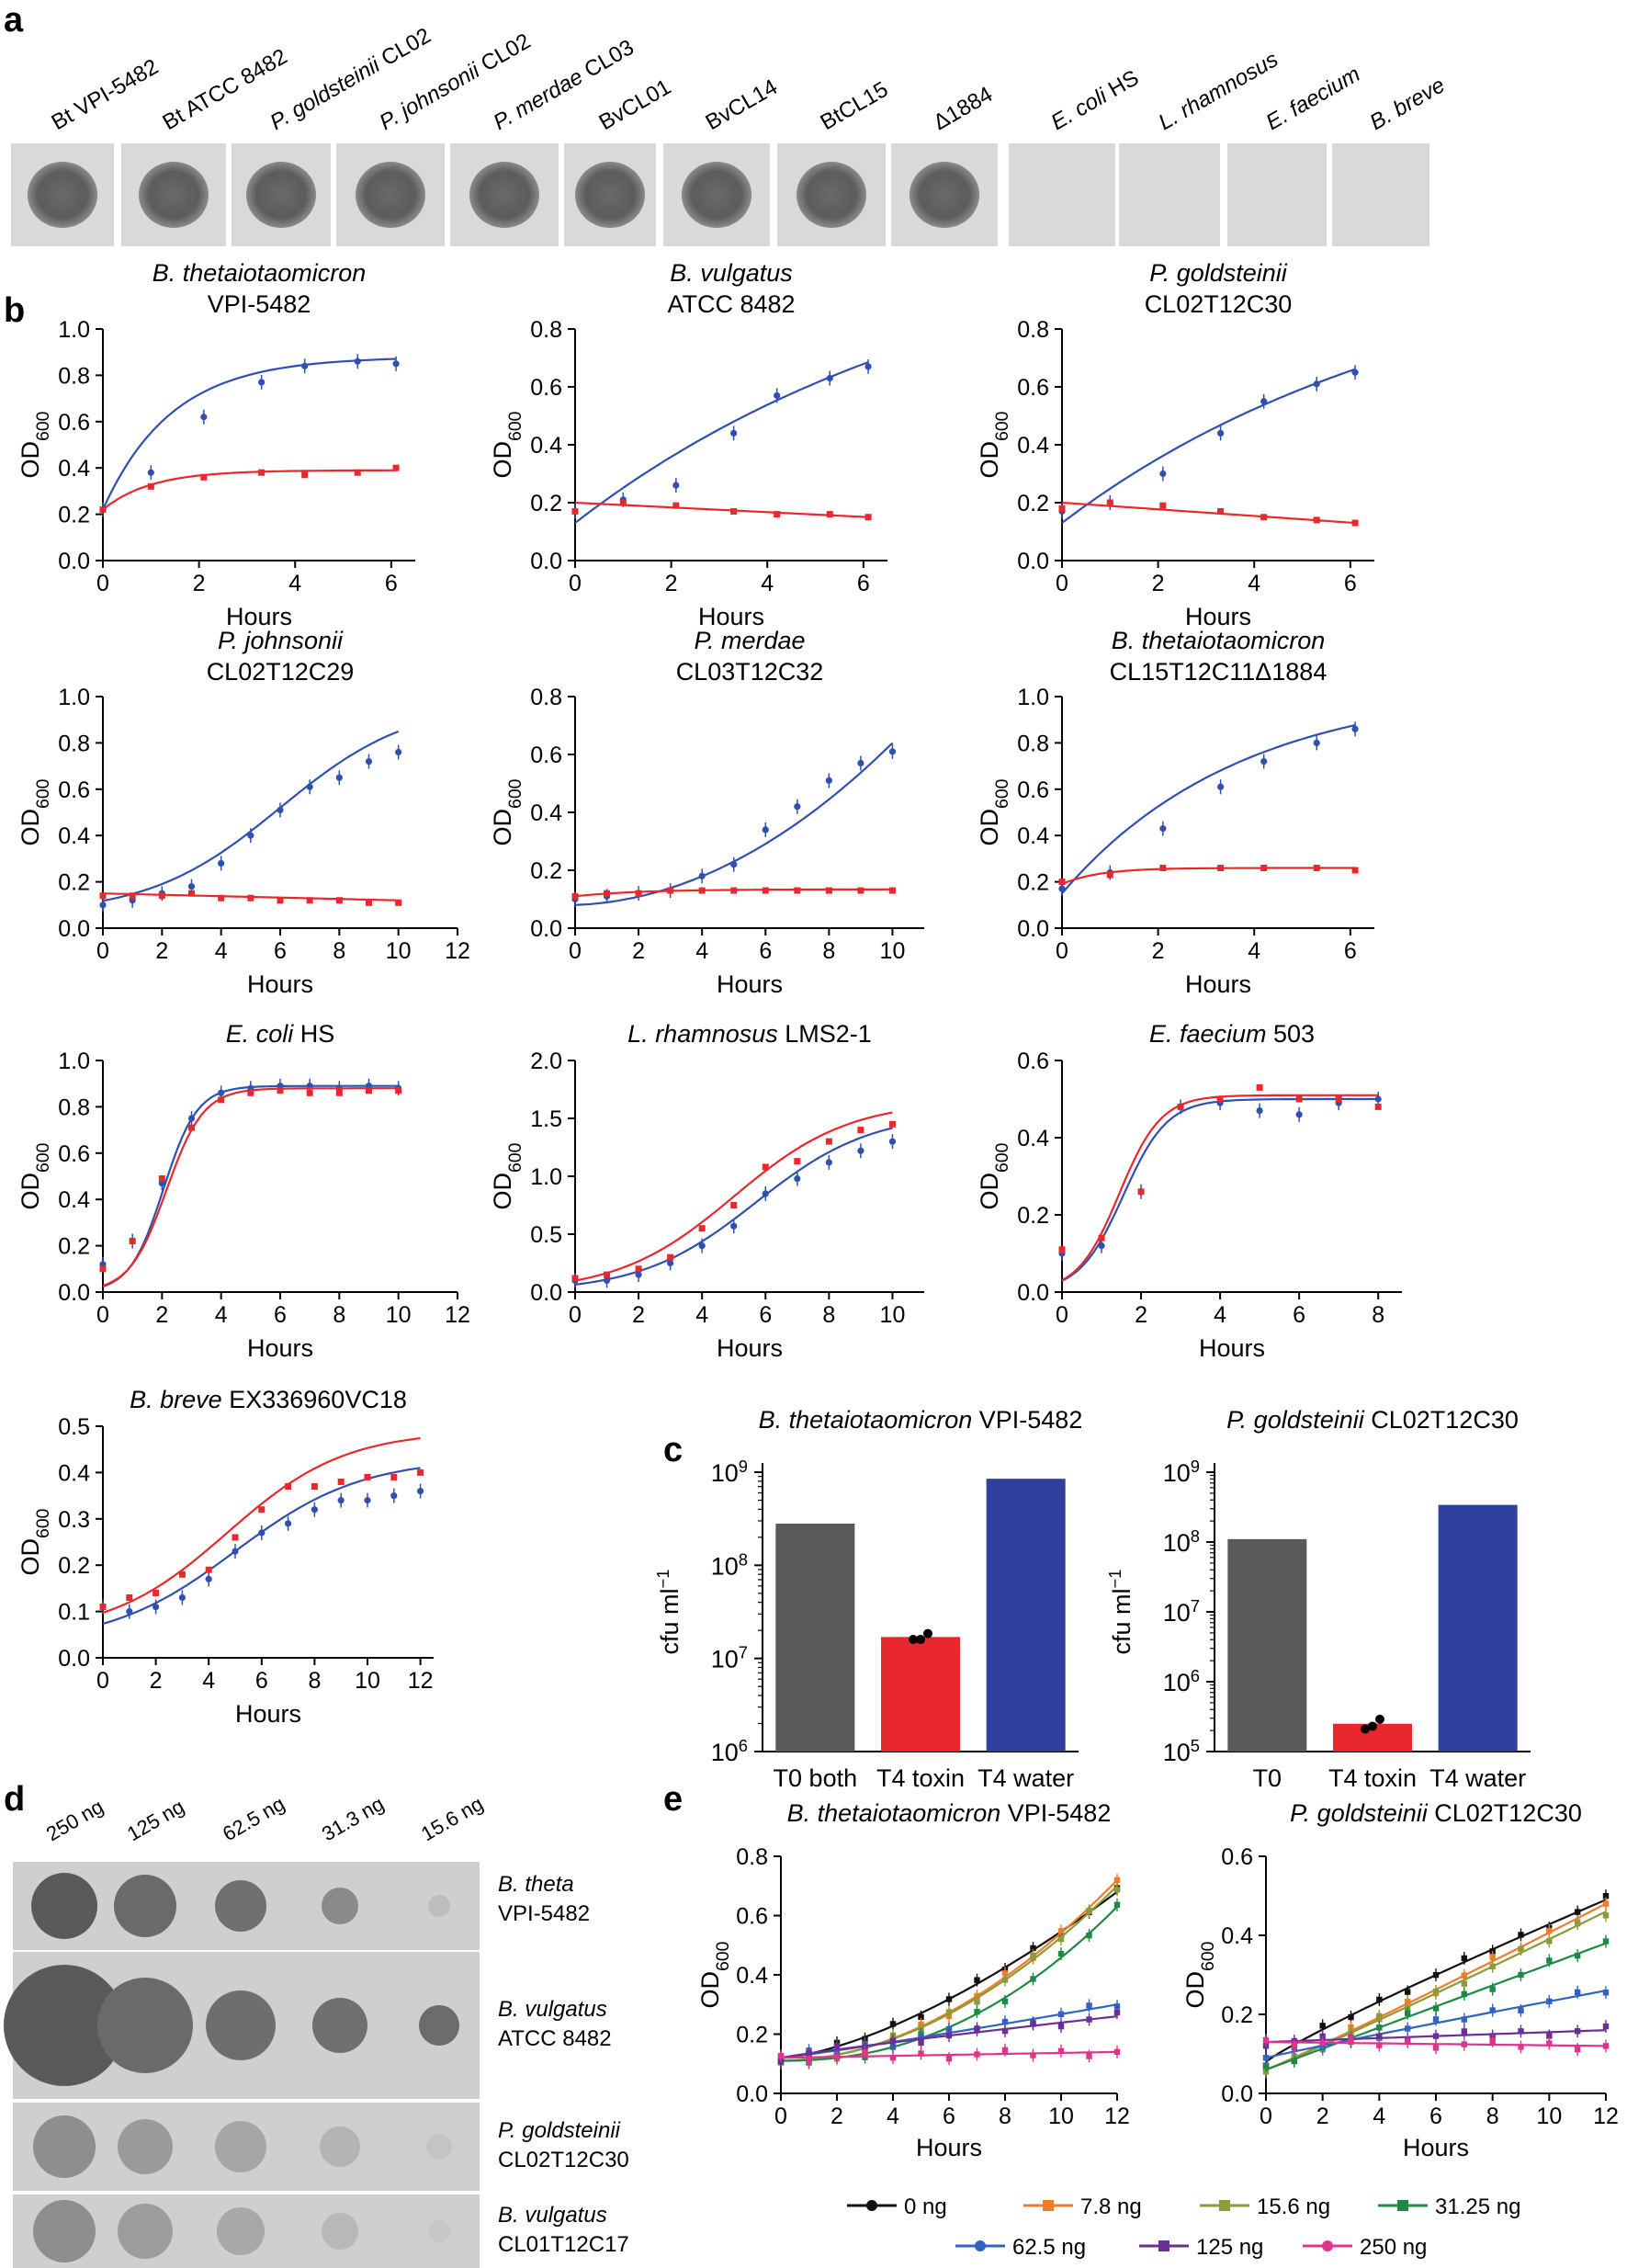 The width and height of the screenshot is (1627, 2268). Describe the element at coordinates (546, 1119) in the screenshot. I see `y-tick-label: 1.5` at that location.